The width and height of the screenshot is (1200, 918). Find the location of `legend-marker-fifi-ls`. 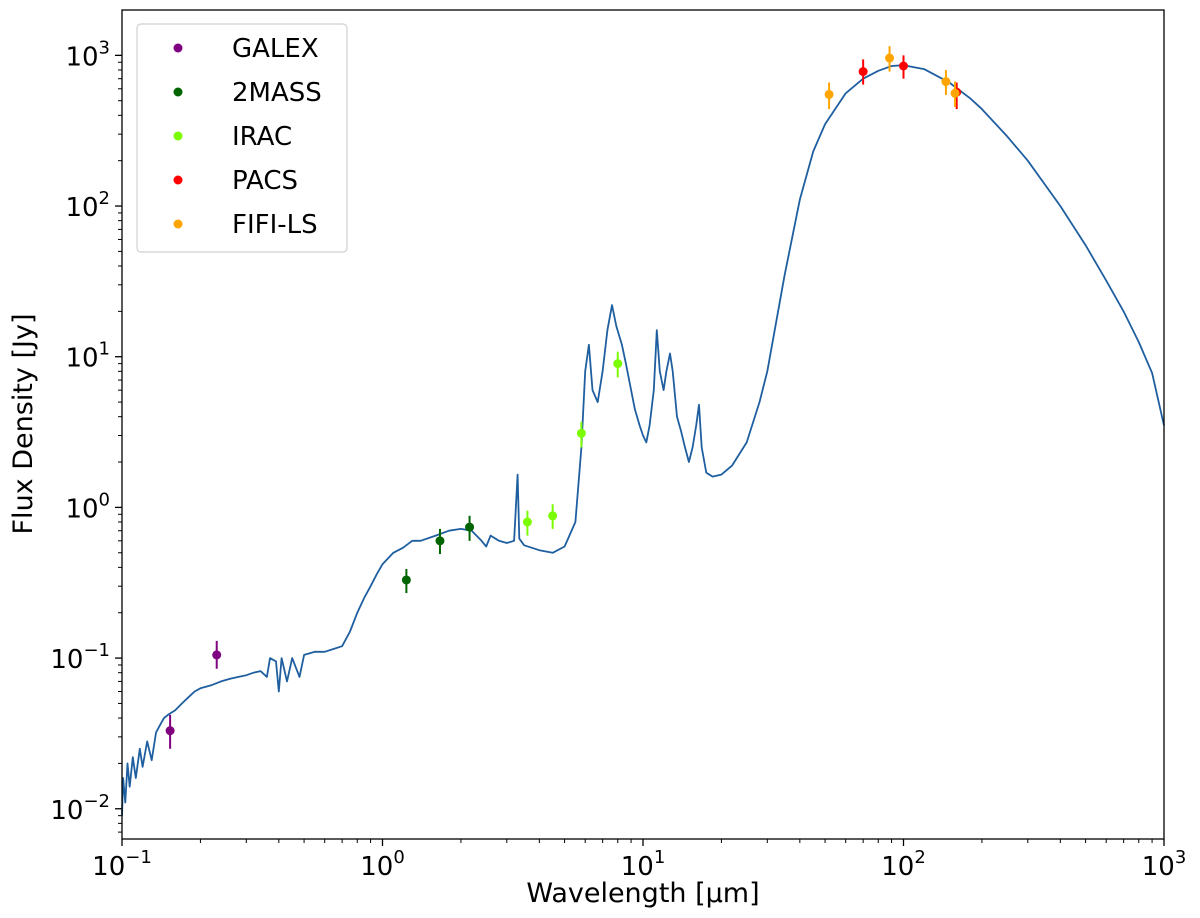

legend-marker-fifi-ls is located at coordinates (178, 224).